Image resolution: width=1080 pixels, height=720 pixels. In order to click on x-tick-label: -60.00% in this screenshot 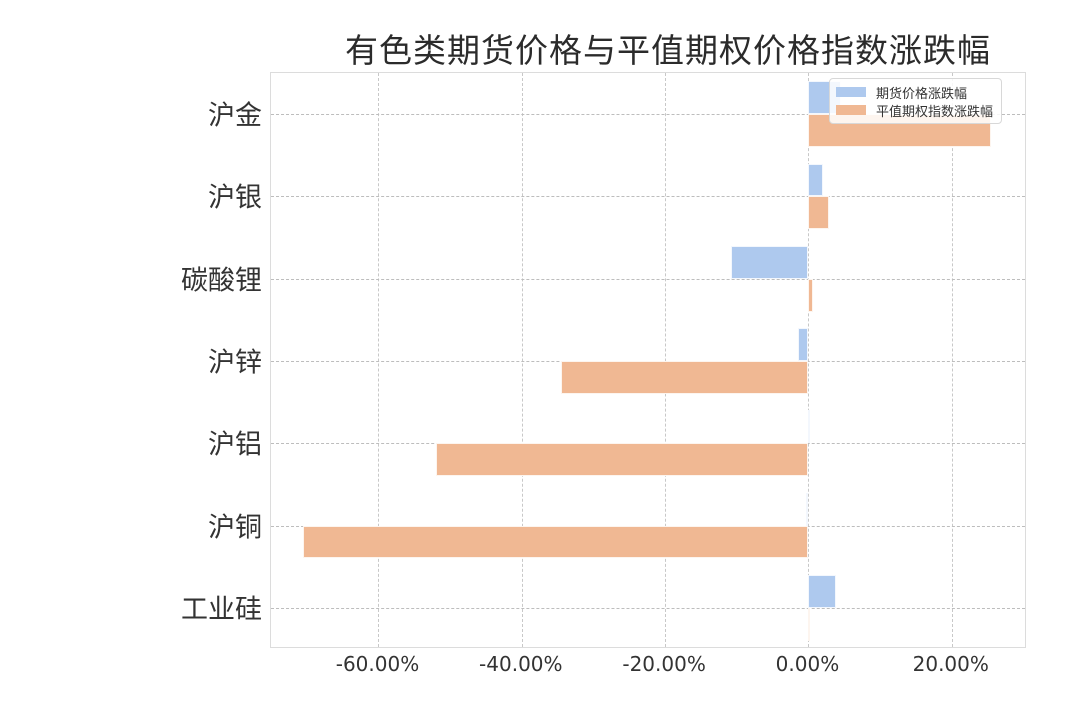, I will do `click(377, 664)`.